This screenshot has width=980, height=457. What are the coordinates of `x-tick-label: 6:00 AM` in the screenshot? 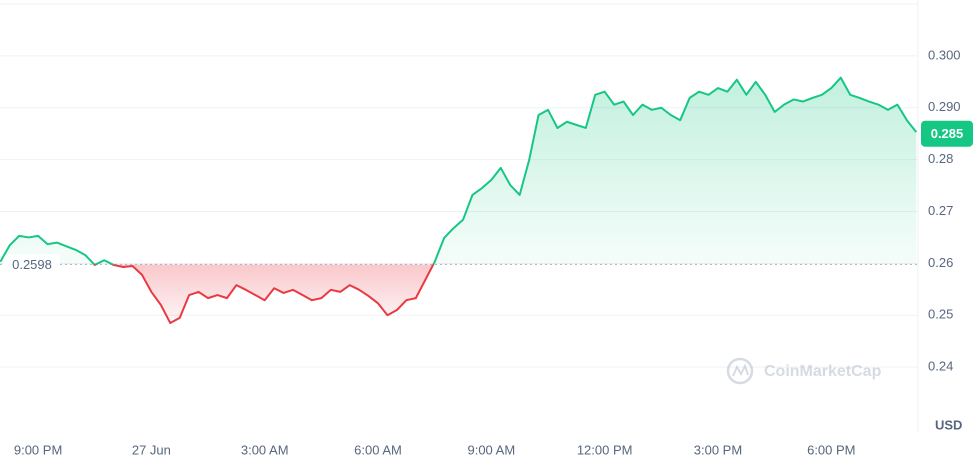 It's located at (378, 449).